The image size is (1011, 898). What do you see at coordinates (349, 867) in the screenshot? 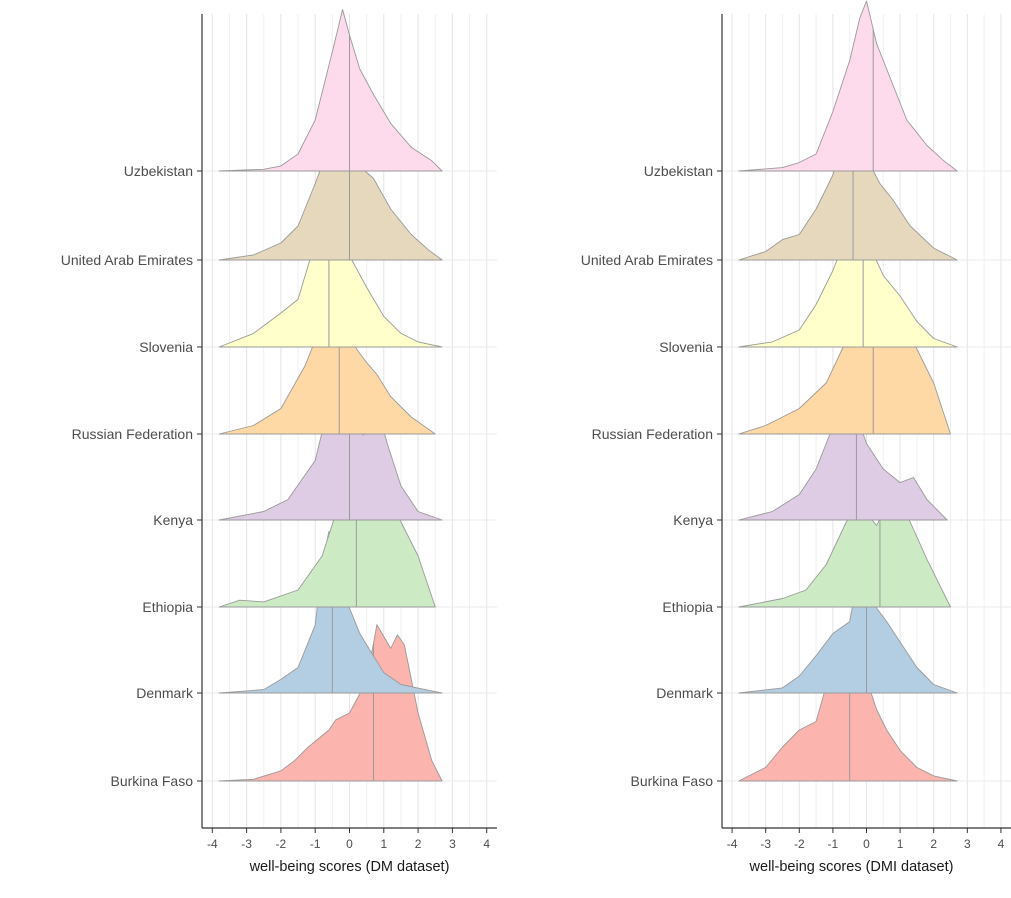
I see `x-axis-title: well-being scores (DM dataset)` at bounding box center [349, 867].